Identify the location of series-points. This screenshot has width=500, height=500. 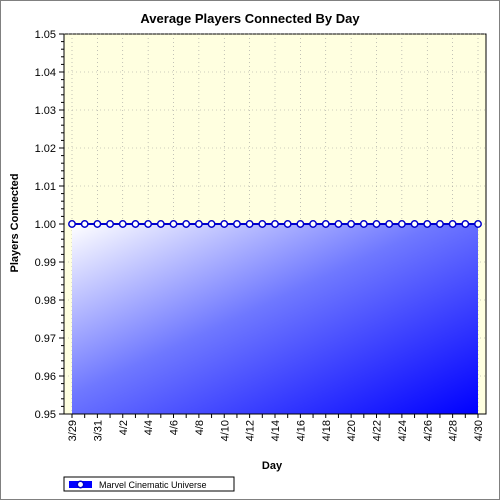
(275, 224).